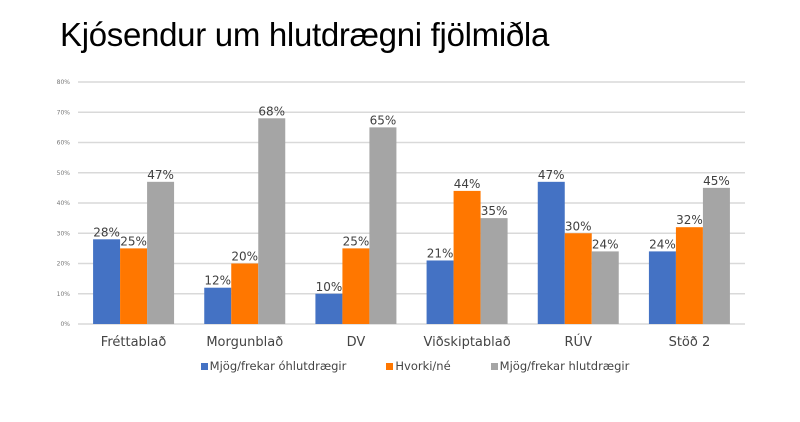  I want to click on legend-label: Hvorki/né, so click(423, 366).